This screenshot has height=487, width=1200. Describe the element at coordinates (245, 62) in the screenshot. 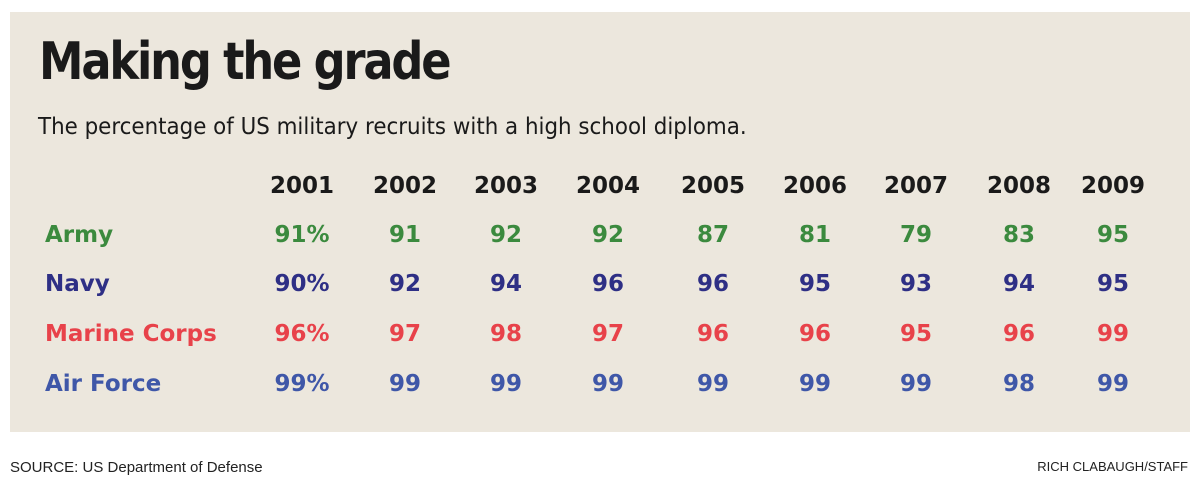

I see `chart-title: Making the grade` at that location.